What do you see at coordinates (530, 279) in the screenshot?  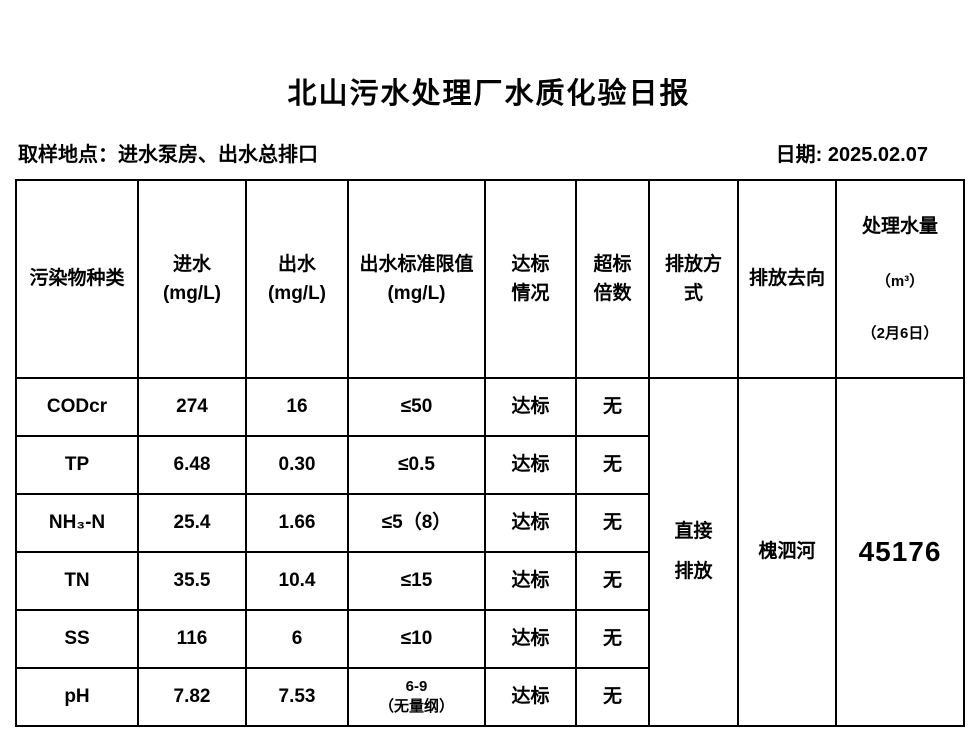 I see `header-status: 达标 情况` at bounding box center [530, 279].